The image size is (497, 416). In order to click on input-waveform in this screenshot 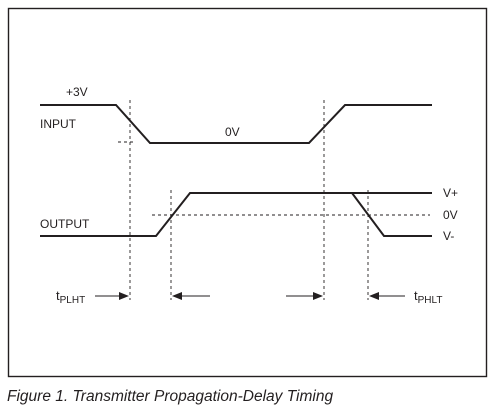, I will do `click(236, 124)`.